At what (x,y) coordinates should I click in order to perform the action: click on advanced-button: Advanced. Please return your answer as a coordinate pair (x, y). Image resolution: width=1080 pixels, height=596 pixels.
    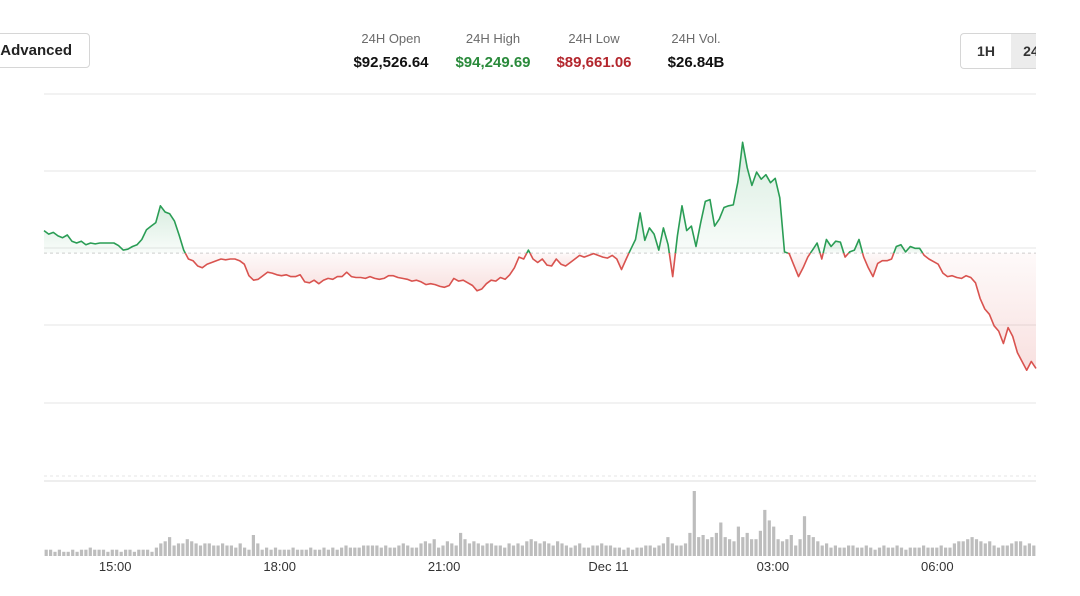
    Looking at the image, I should click on (45, 50).